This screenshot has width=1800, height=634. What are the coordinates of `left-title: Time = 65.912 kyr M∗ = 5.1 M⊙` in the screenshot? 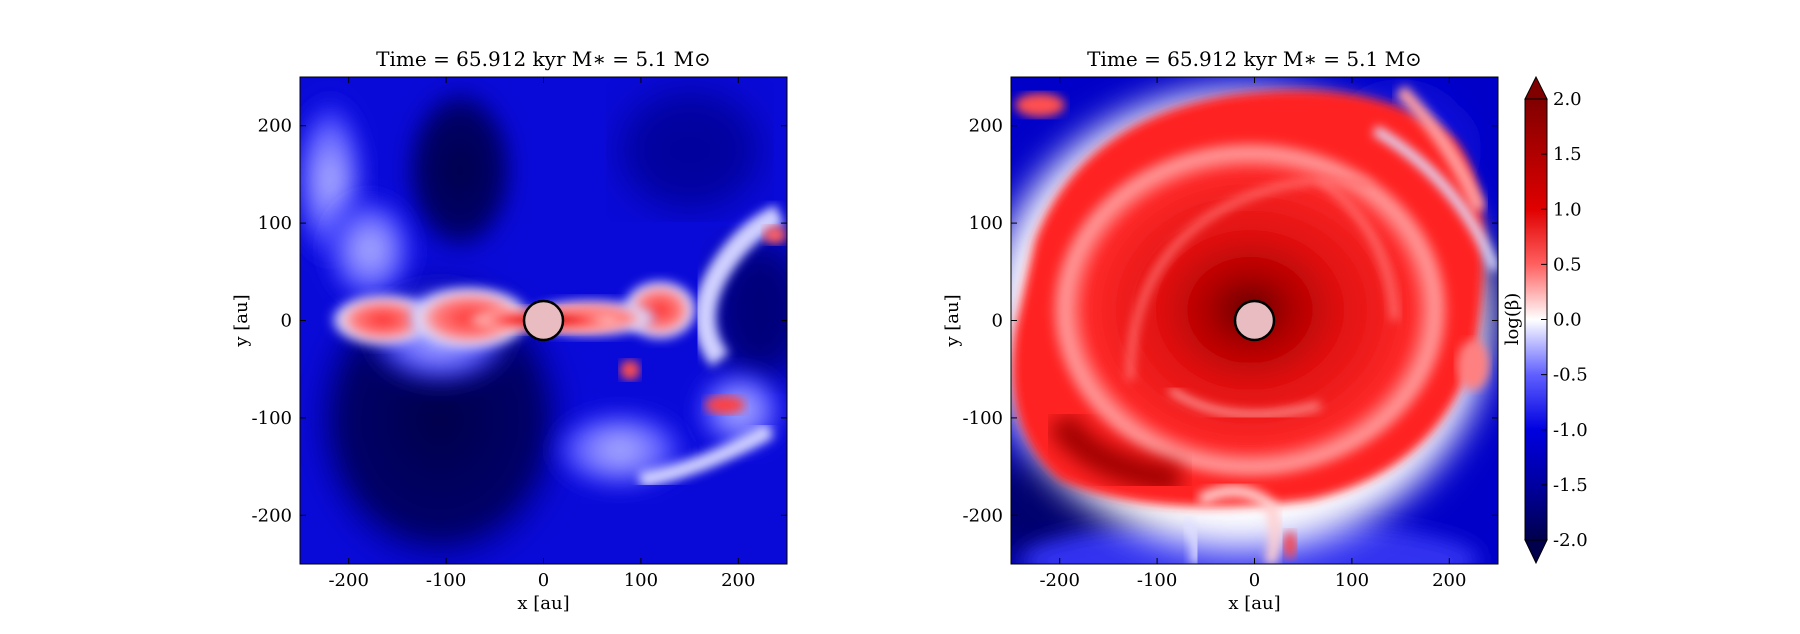 It's located at (543, 59).